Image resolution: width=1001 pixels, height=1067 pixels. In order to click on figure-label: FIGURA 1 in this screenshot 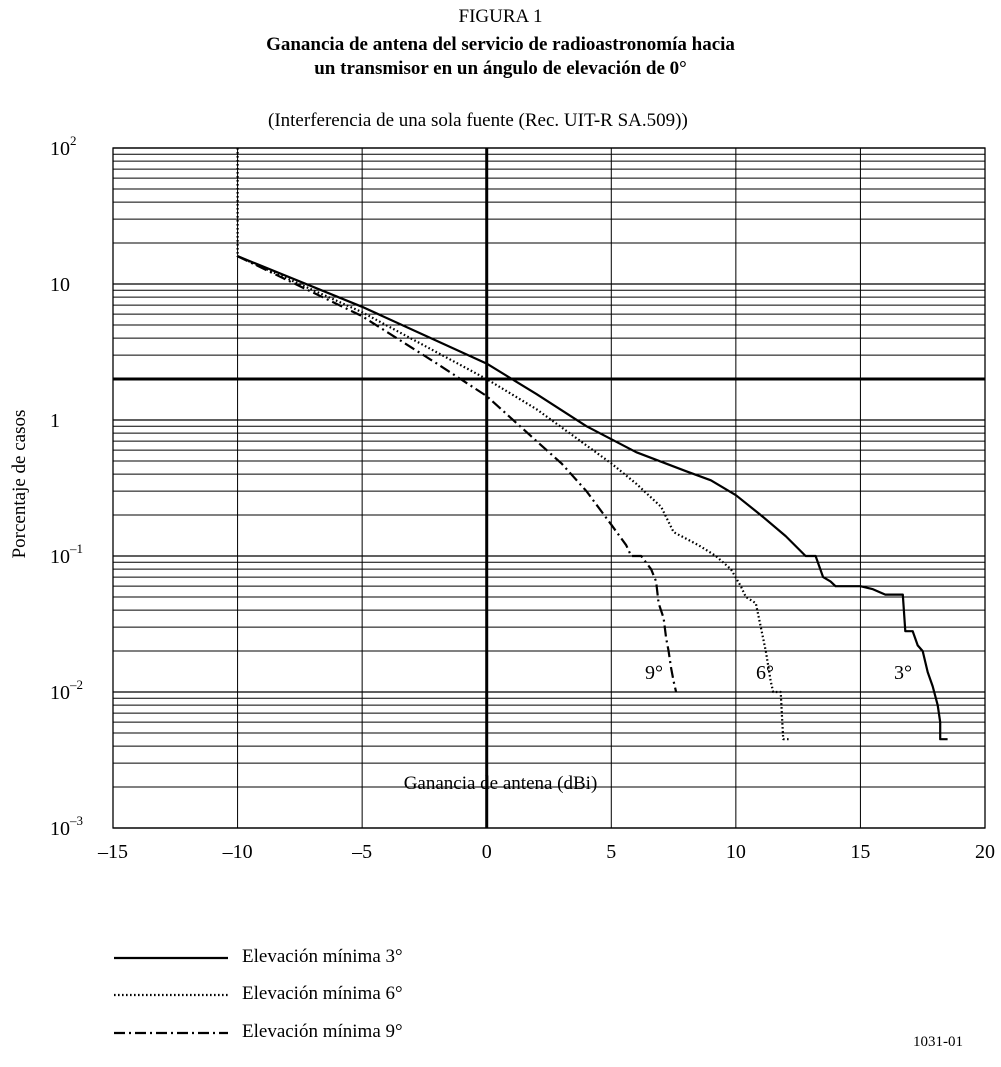, I will do `click(500, 16)`.